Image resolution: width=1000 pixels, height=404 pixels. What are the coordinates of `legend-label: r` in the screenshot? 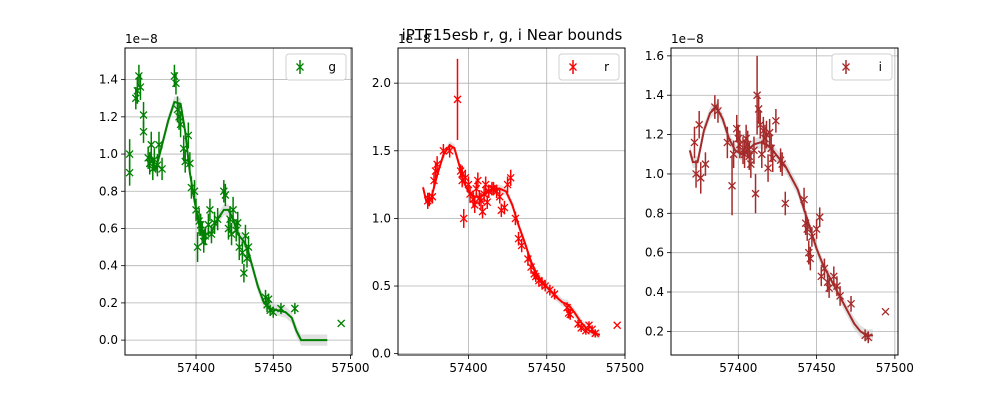 It's located at (606, 67).